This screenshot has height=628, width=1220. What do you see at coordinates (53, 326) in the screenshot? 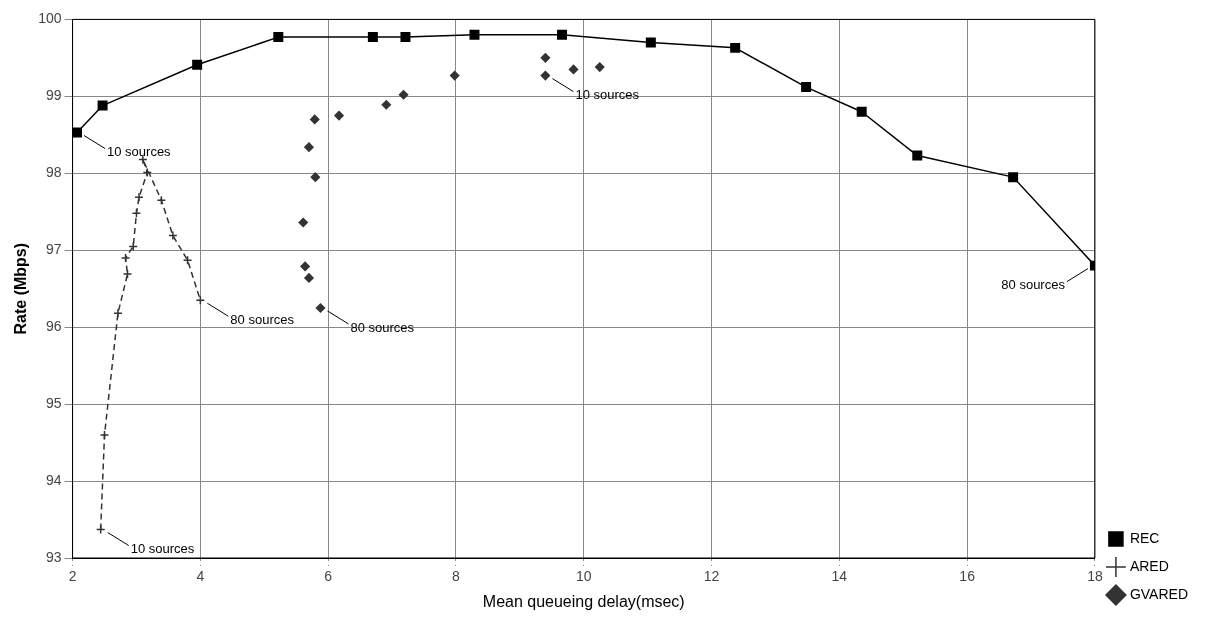
I see `y-tick-label: 96` at bounding box center [53, 326].